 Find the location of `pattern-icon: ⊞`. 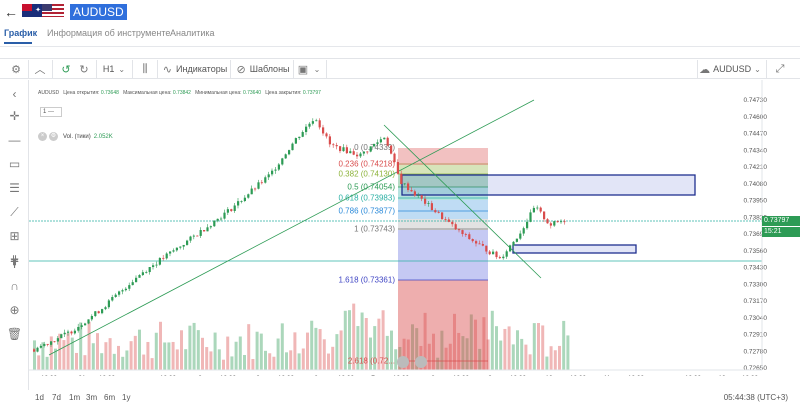

pattern-icon: ⊞ is located at coordinates (14, 236).